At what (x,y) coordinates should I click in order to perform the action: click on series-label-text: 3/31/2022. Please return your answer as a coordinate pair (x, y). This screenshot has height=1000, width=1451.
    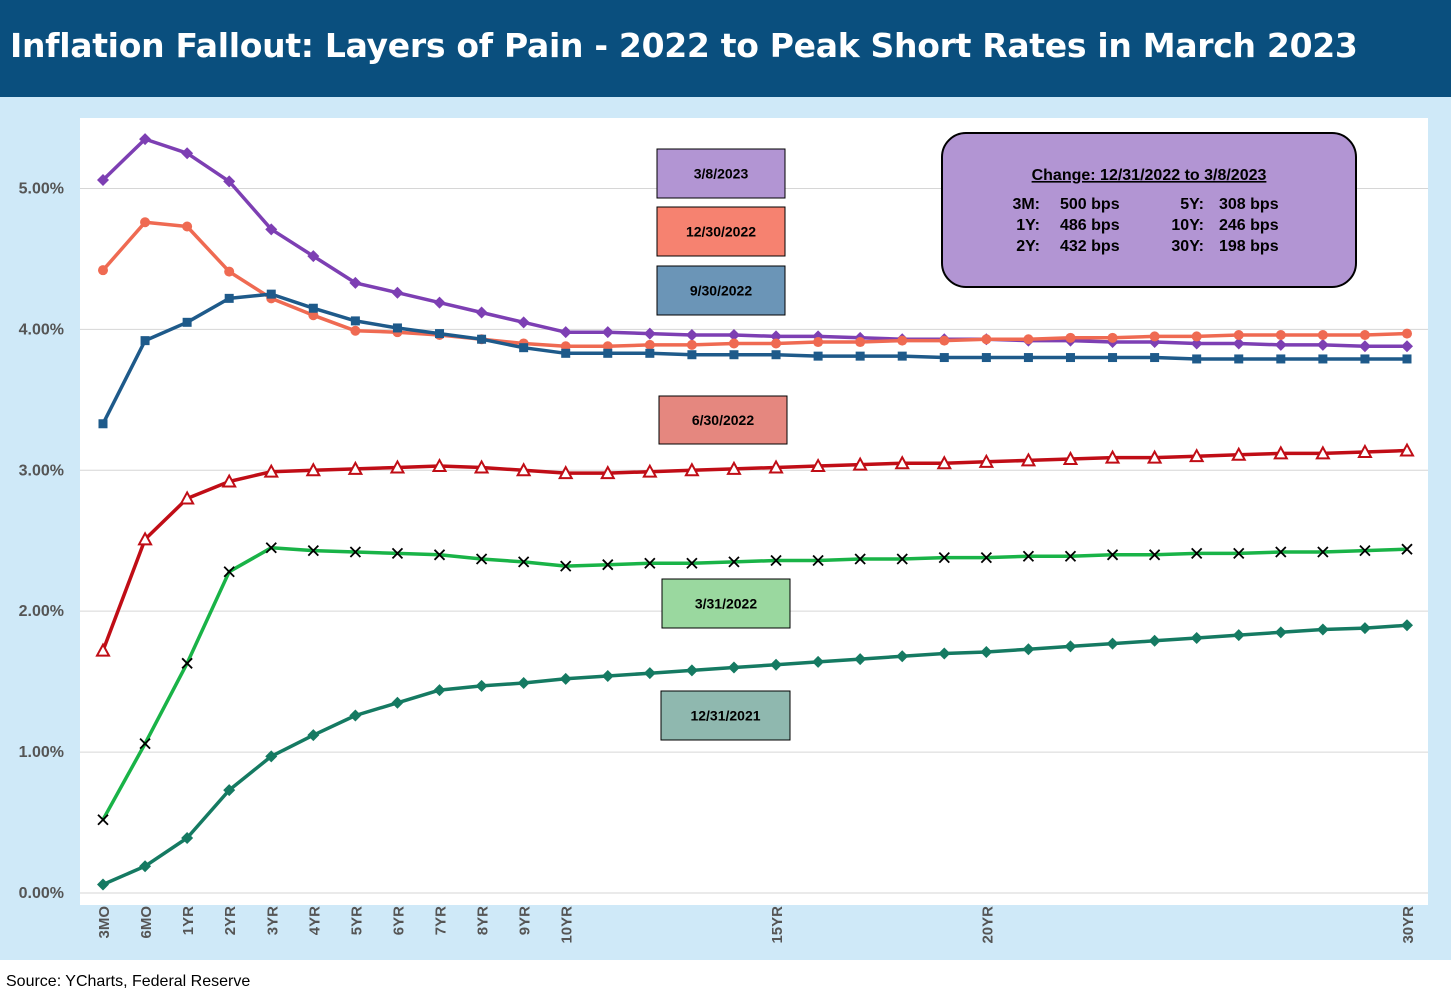
    Looking at the image, I should click on (726, 604).